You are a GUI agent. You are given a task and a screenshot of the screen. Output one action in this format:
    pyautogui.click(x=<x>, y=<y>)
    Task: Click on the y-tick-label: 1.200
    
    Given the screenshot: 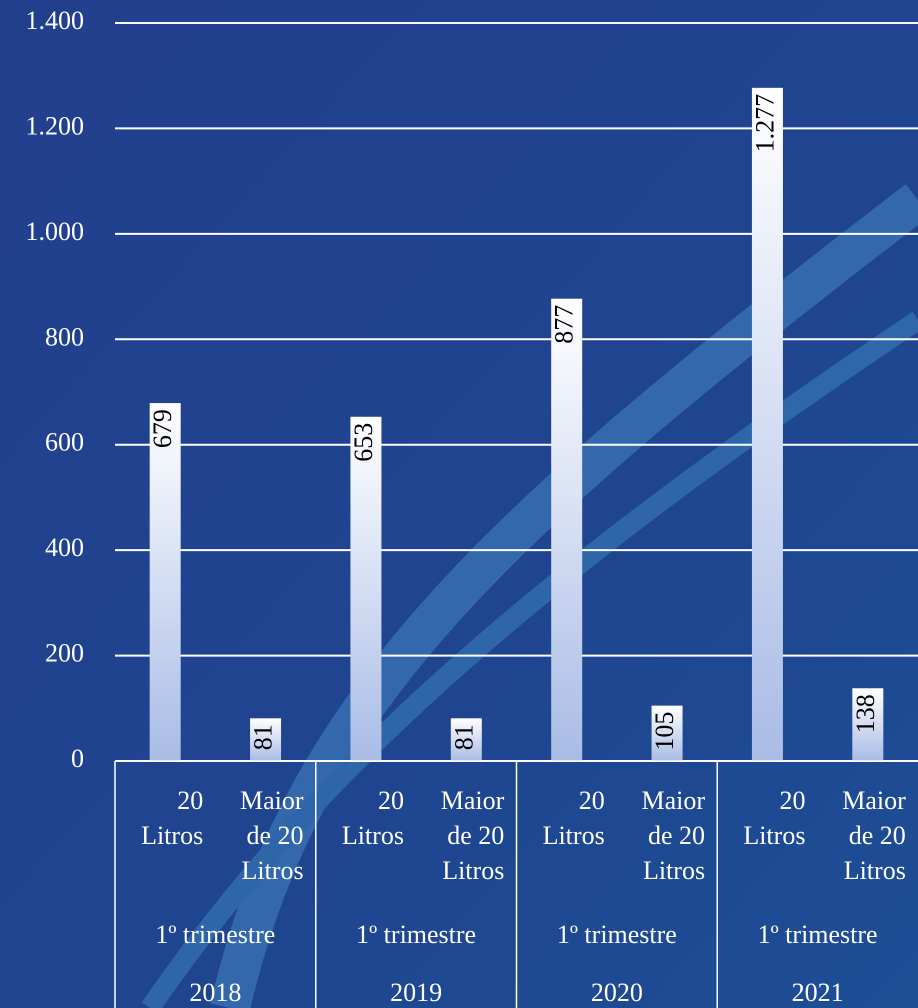 What is the action you would take?
    pyautogui.click(x=55, y=125)
    